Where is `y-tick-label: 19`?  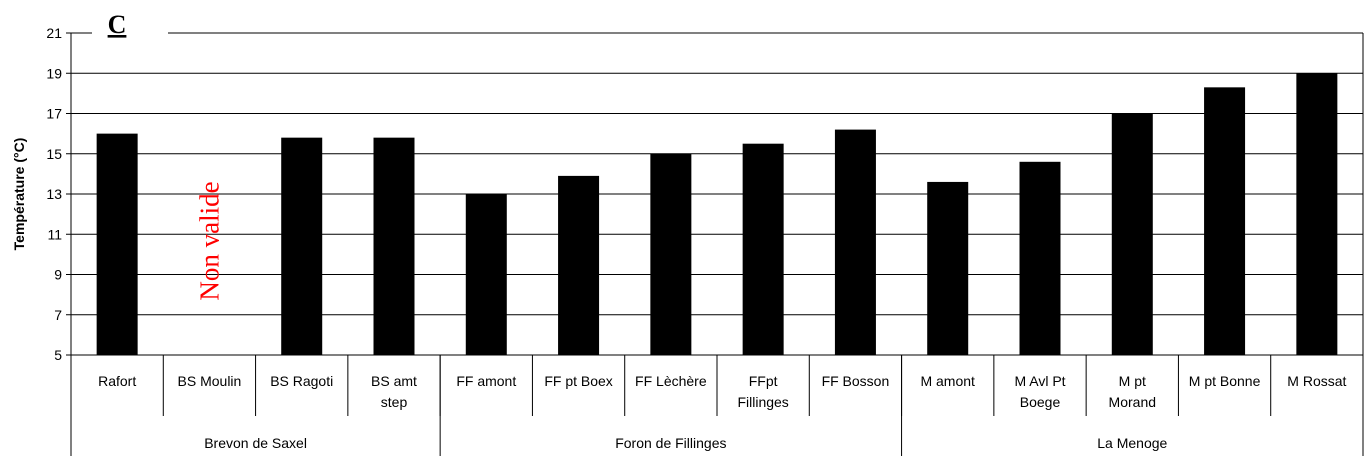 y-tick-label: 19 is located at coordinates (54, 73).